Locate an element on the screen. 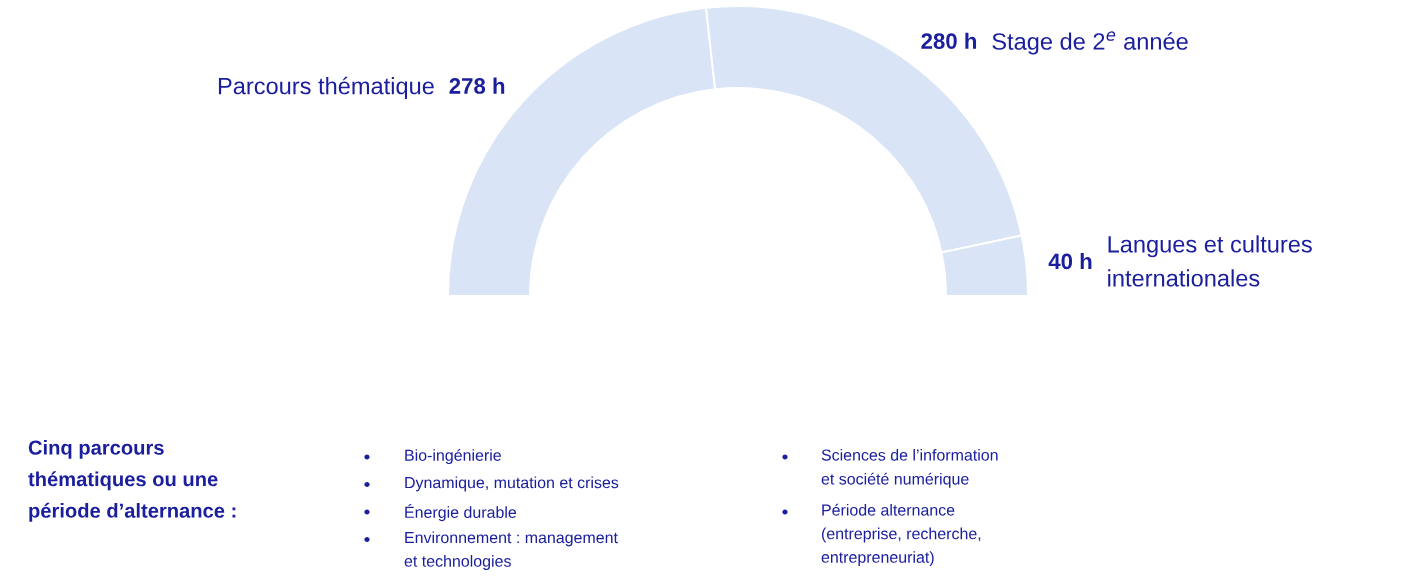 This screenshot has width=1415, height=583. slice-label: Stage de 2$^{e}$ année is located at coordinates (1090, 43).